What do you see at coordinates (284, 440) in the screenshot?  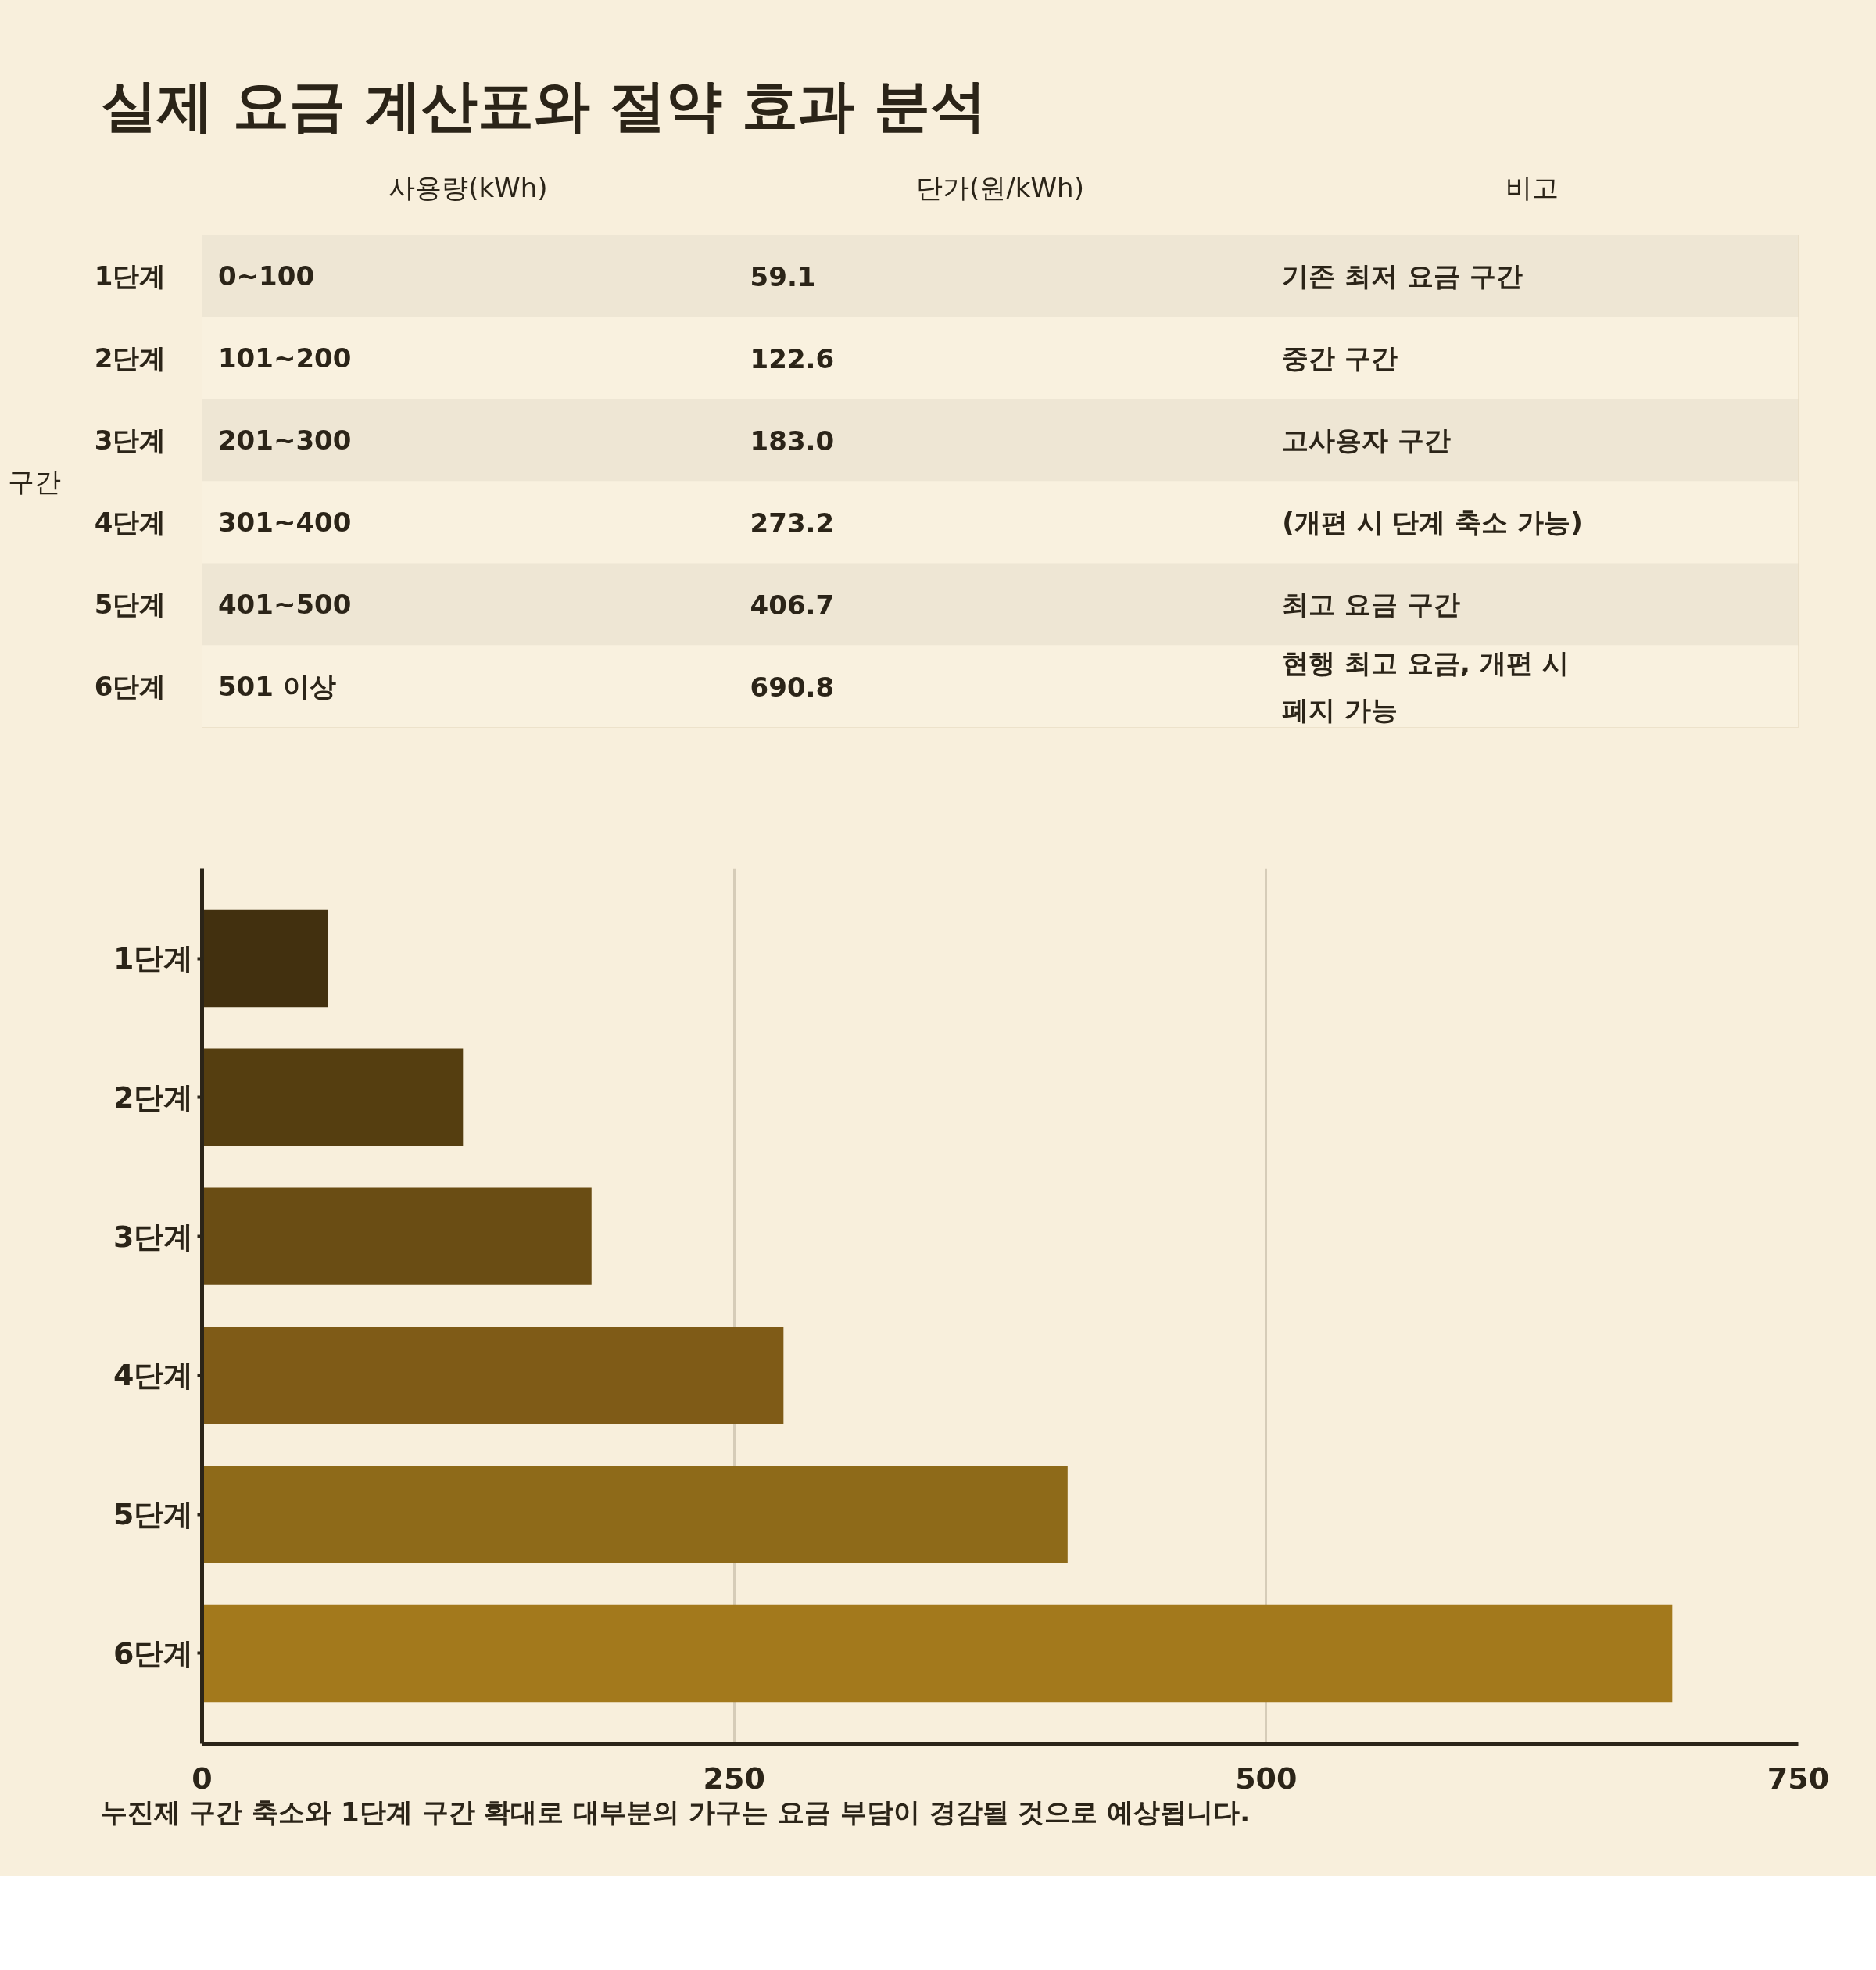 I see `text: 201~300` at bounding box center [284, 440].